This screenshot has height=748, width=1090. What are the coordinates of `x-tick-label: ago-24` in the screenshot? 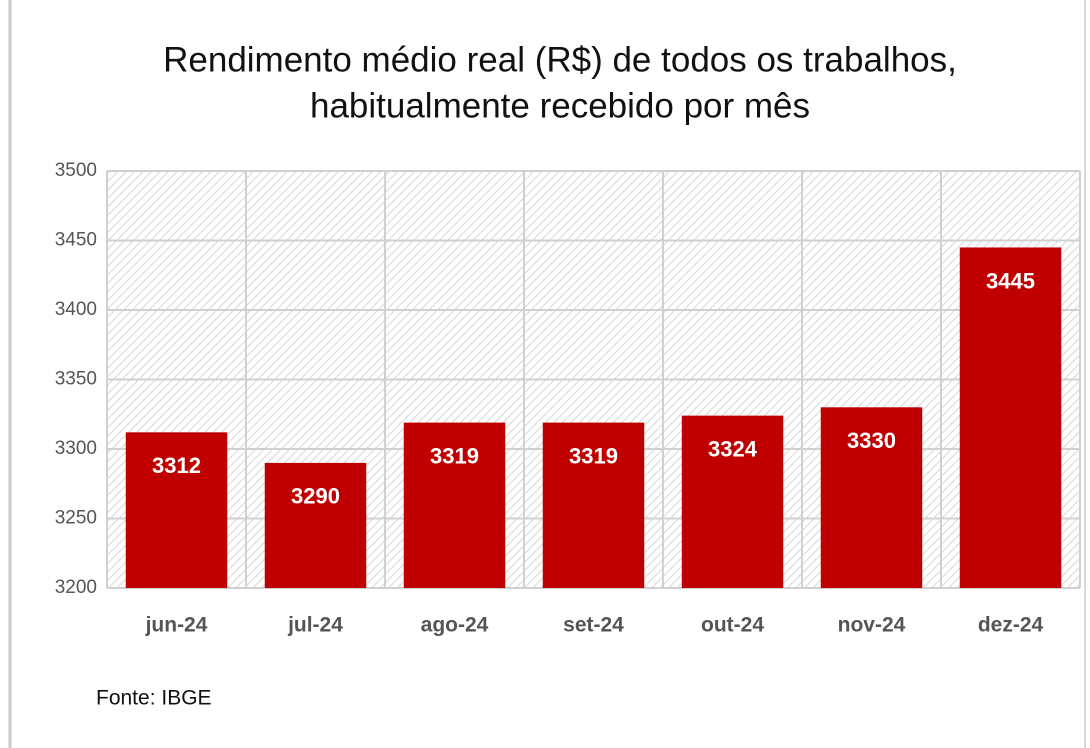 It's located at (455, 625).